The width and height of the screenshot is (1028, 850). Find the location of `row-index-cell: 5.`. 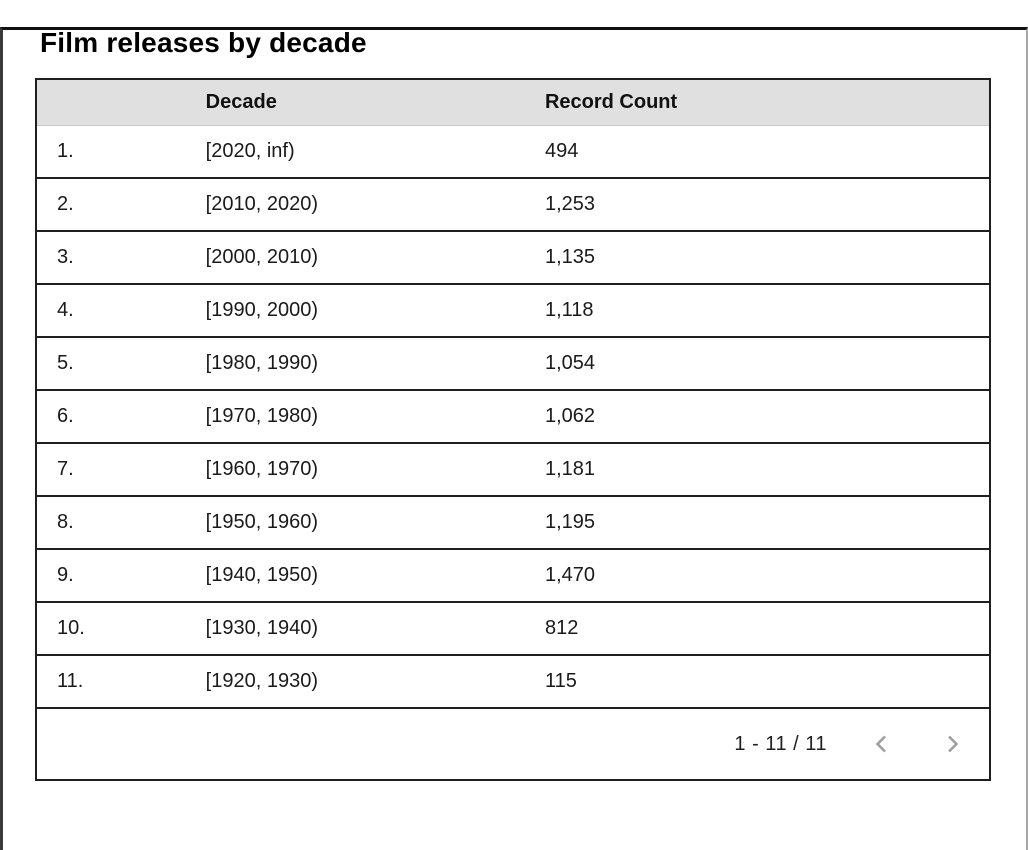

row-index-cell: 5. is located at coordinates (121, 363).